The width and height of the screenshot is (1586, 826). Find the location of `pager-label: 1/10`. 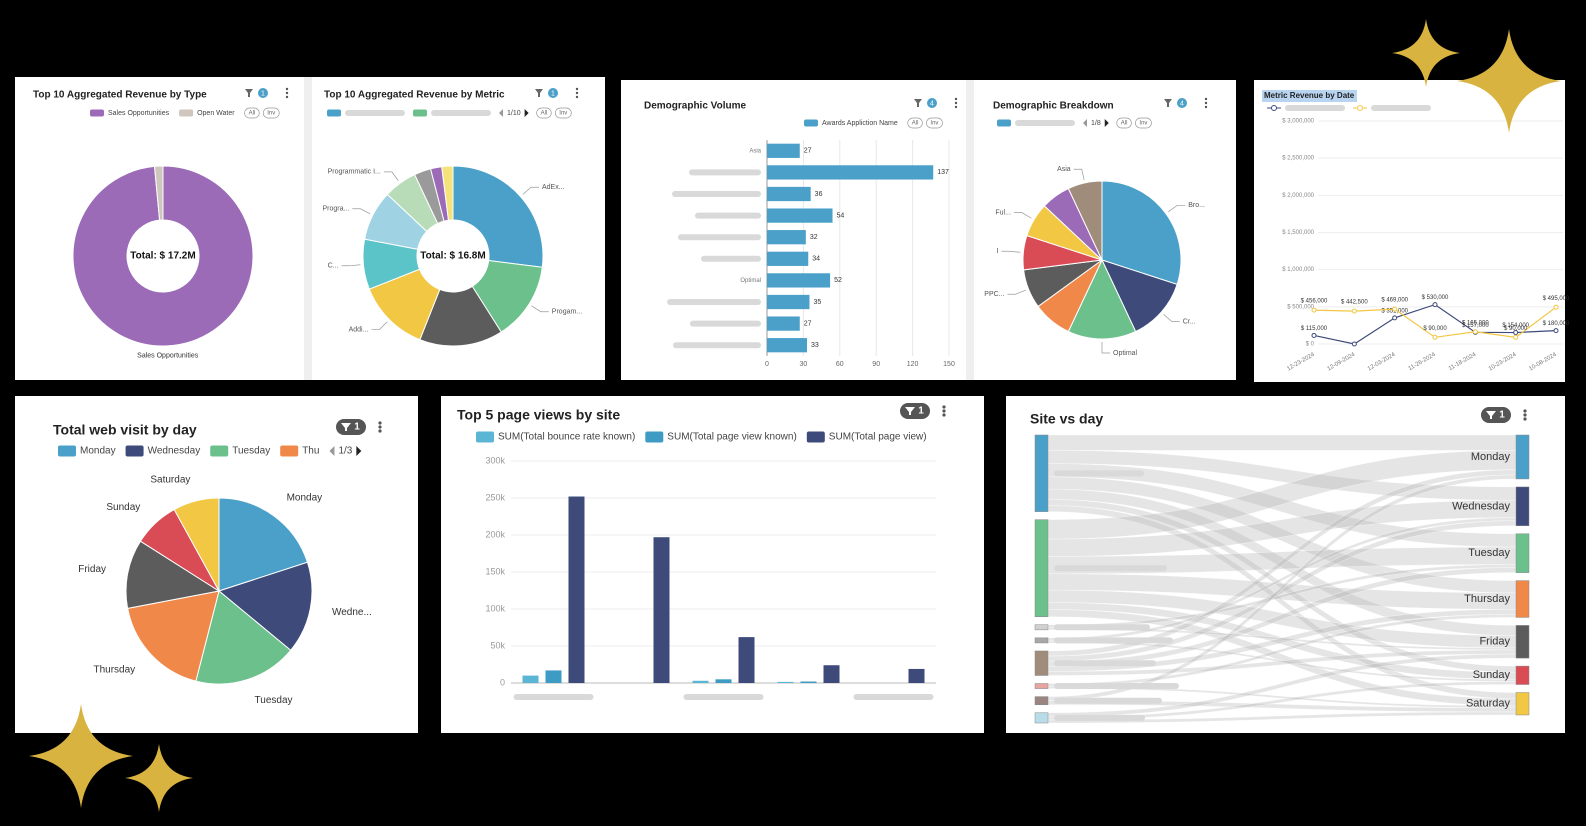

pager-label: 1/10 is located at coordinates (514, 113).